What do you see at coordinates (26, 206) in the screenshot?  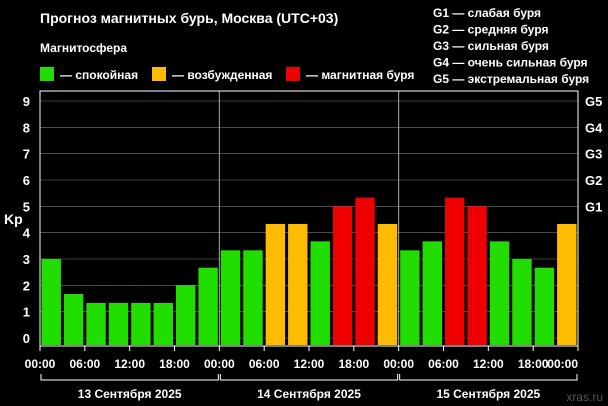 I see `y-tick-label: 5` at bounding box center [26, 206].